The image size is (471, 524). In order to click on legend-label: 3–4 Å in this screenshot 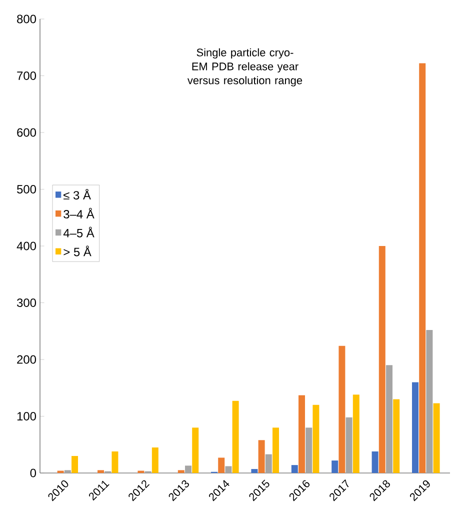, I will do `click(79, 213)`.